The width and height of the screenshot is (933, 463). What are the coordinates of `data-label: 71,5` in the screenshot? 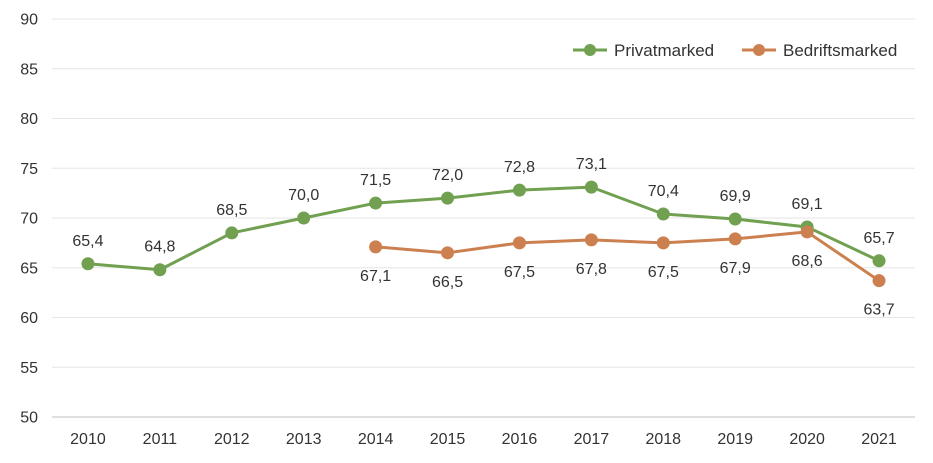 It's located at (375, 180).